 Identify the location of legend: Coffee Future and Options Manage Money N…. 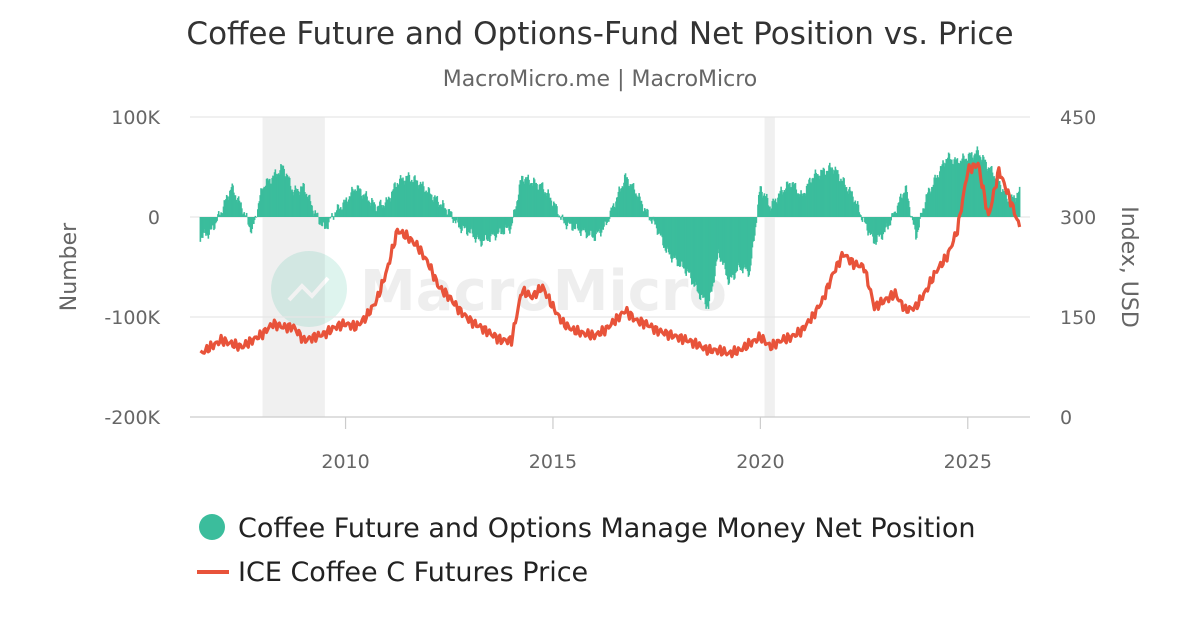
(586, 550).